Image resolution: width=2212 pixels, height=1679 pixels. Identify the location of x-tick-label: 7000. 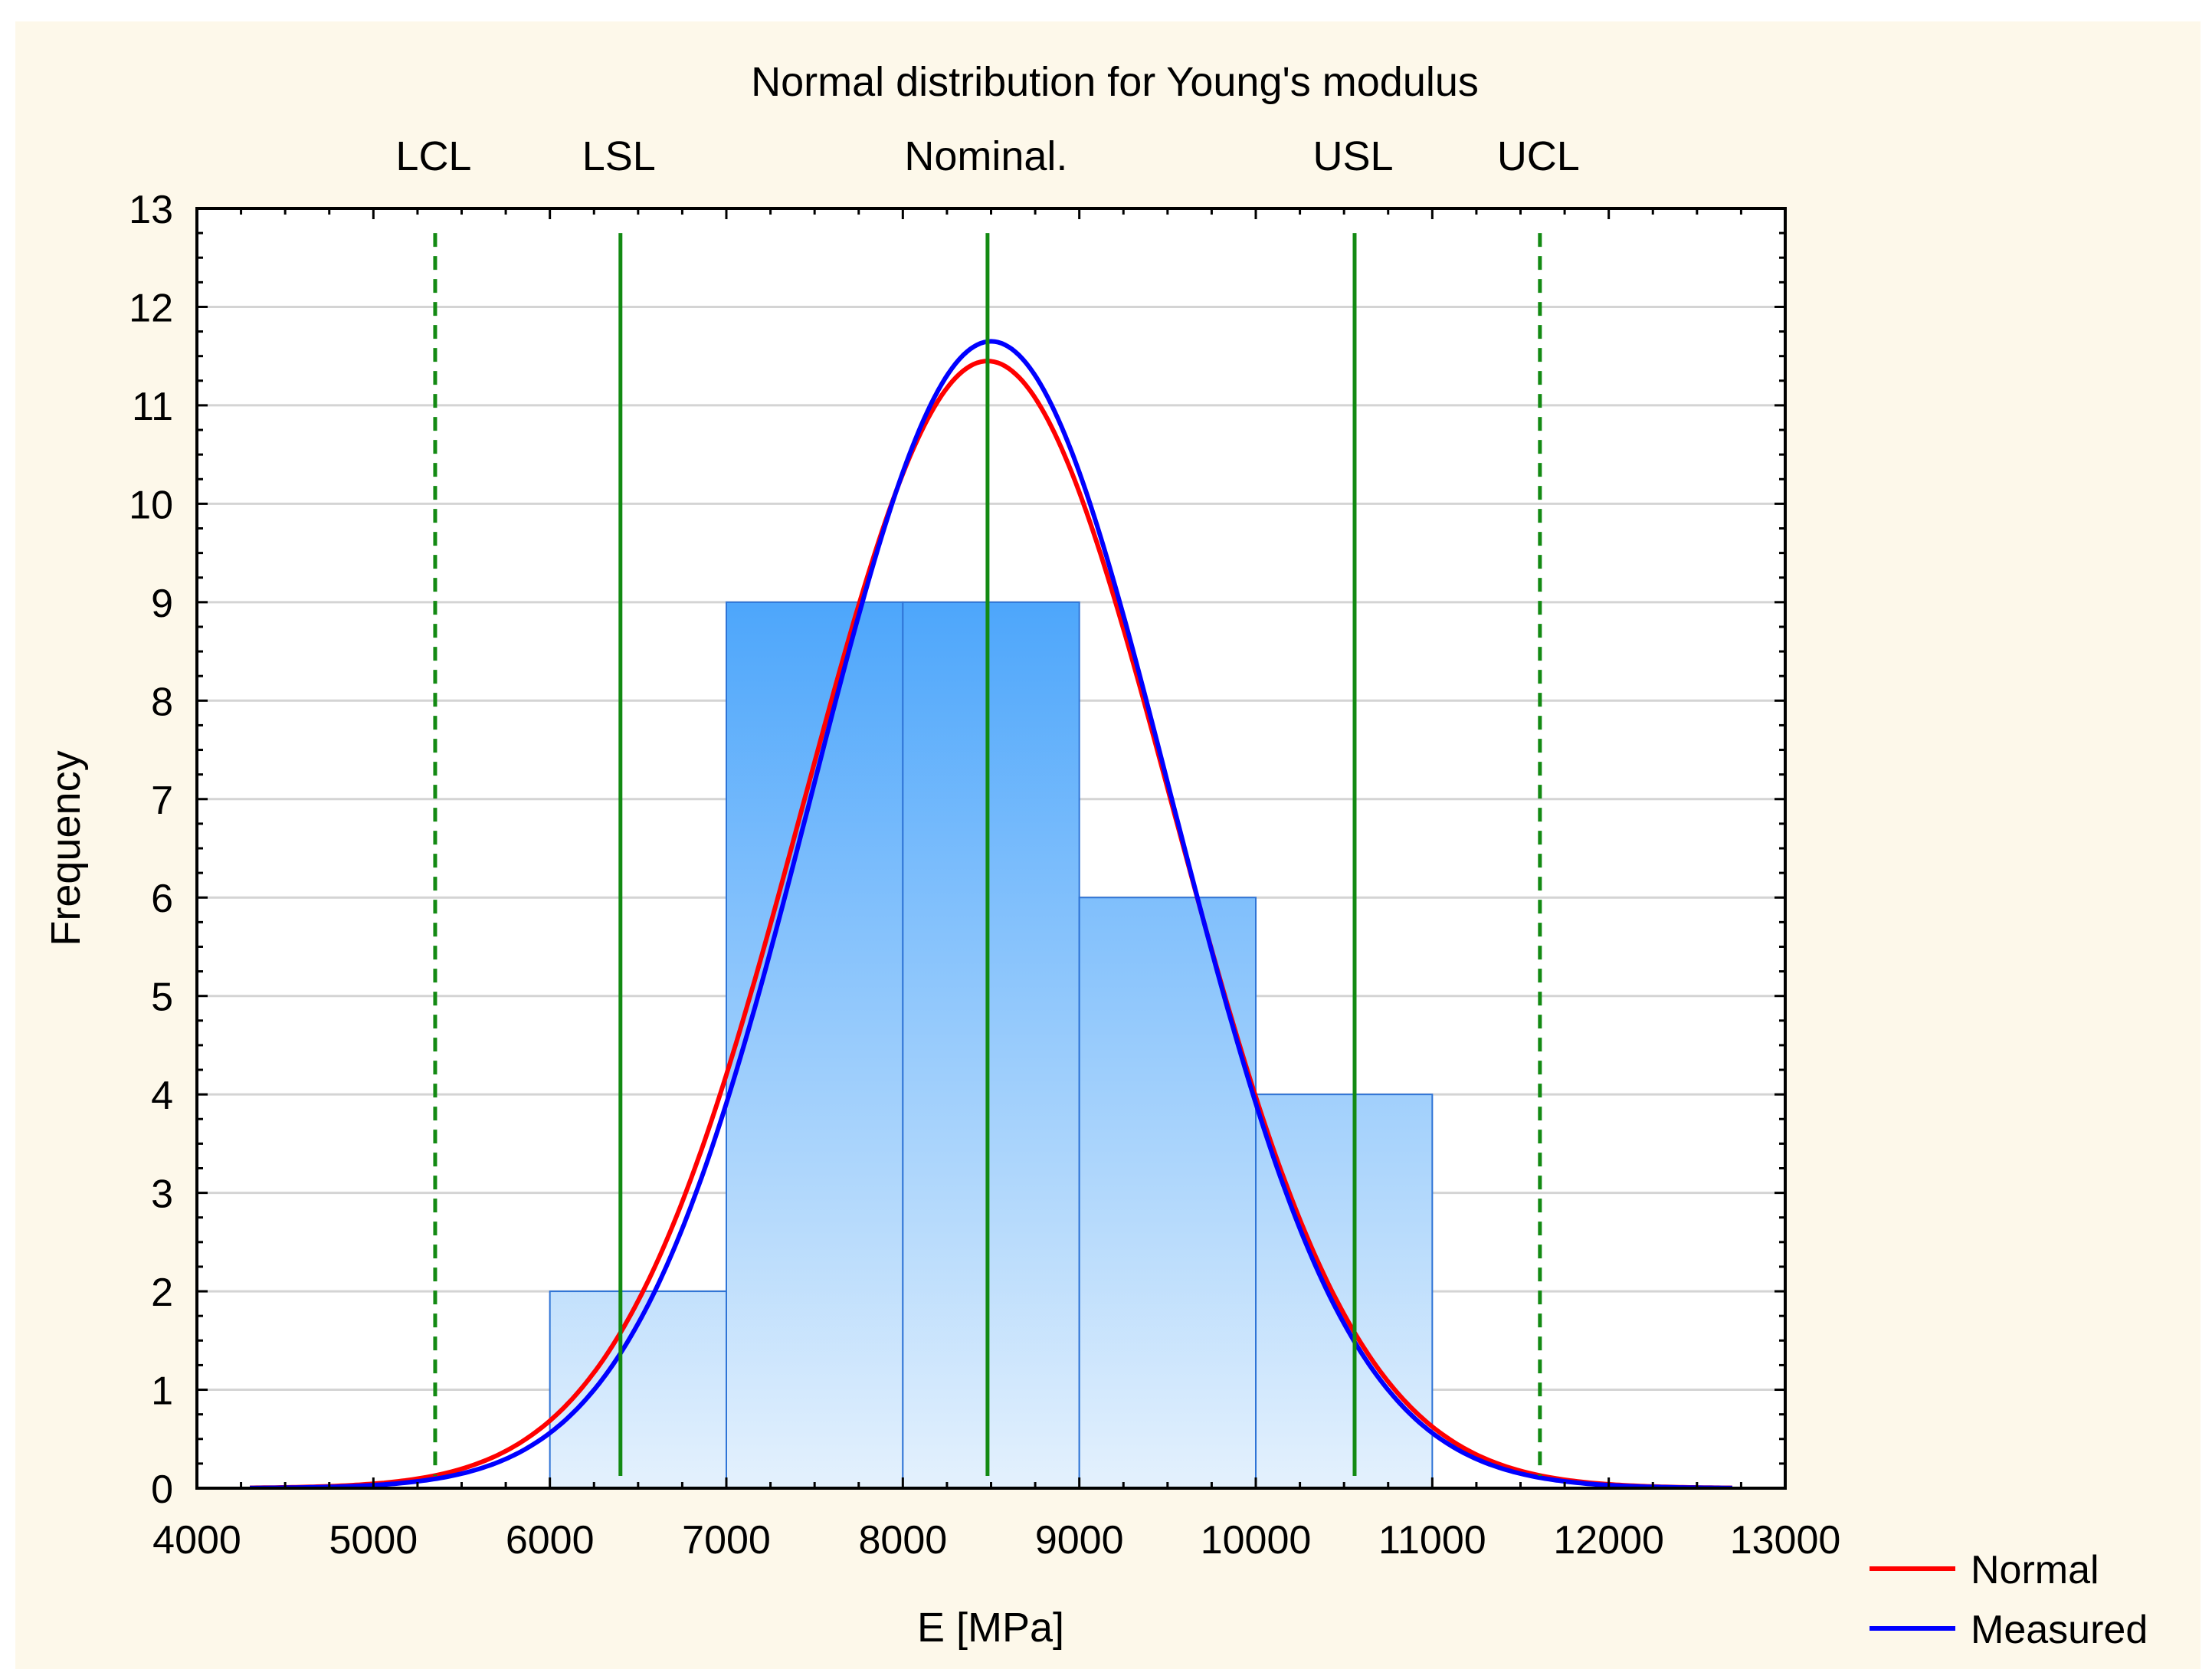
(726, 1540).